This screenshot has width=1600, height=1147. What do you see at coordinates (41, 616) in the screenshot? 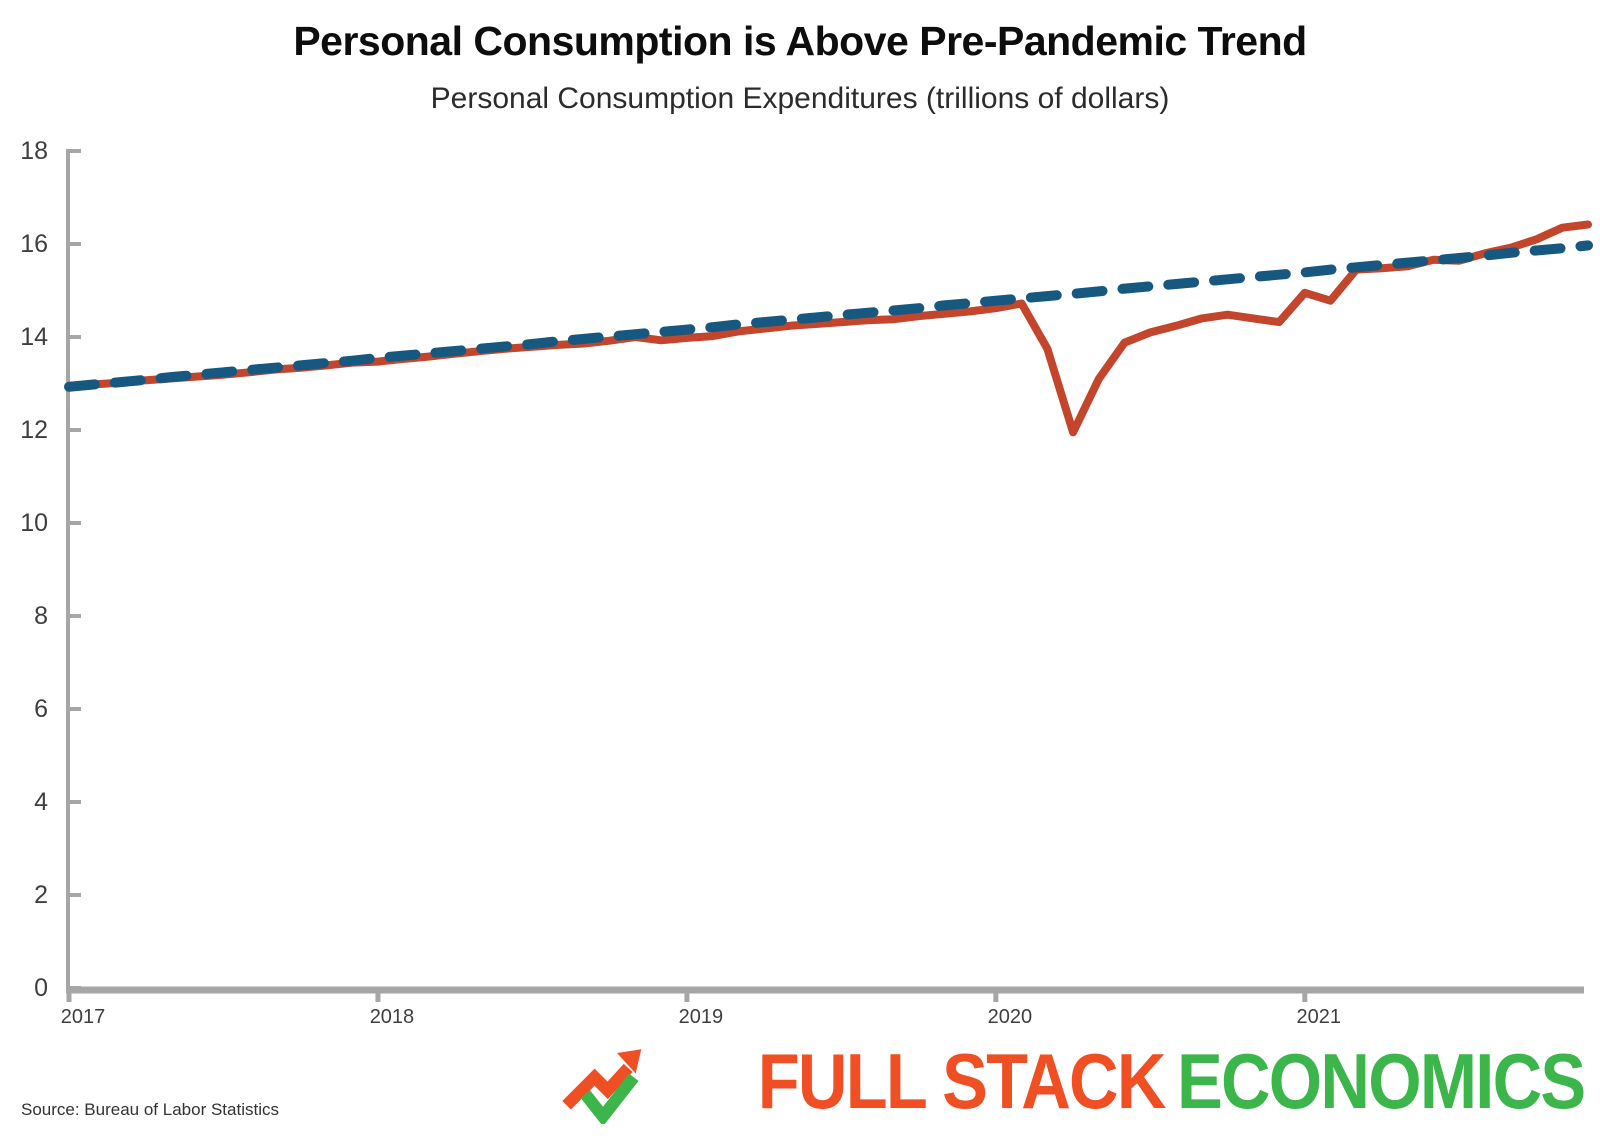
I see `y-tick-label: 8` at bounding box center [41, 616].